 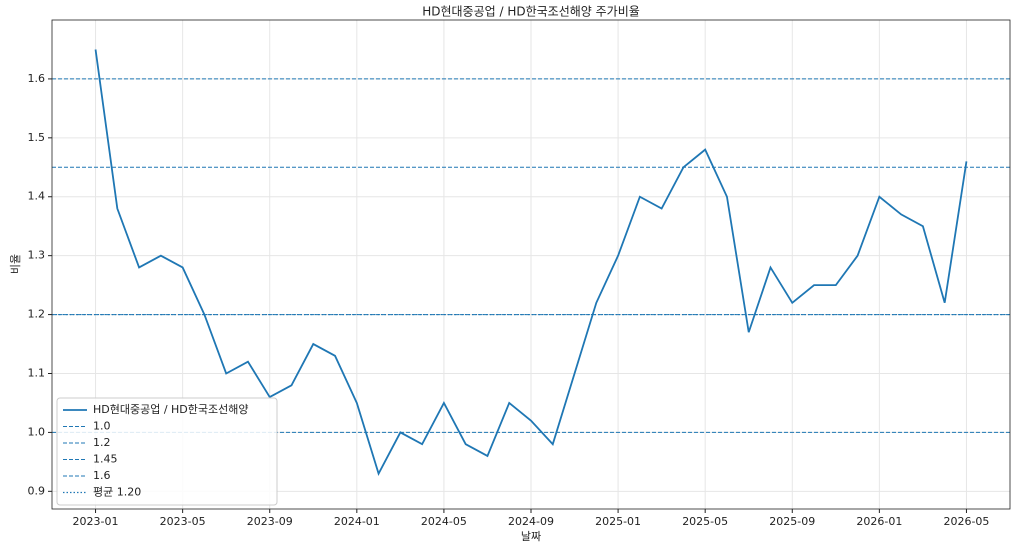 I want to click on y-tick-label: 1.4, so click(x=37, y=196).